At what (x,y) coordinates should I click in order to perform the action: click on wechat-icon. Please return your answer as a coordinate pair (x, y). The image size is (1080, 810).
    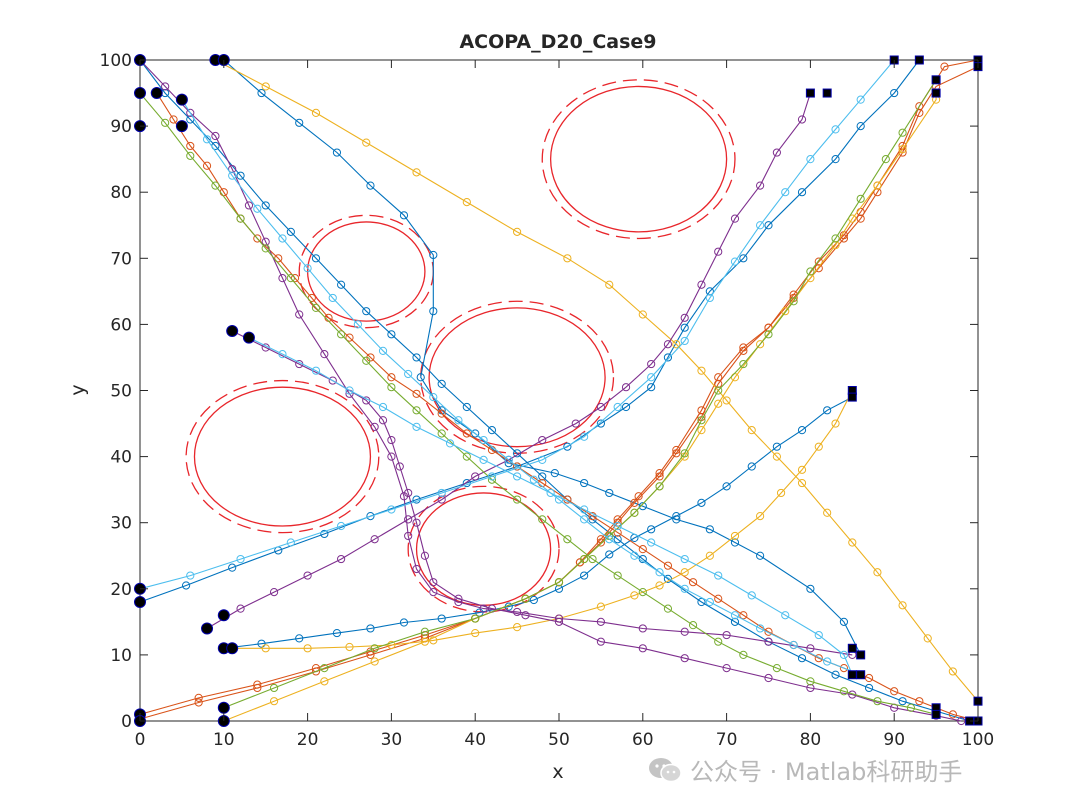
    Looking at the image, I should click on (665, 769).